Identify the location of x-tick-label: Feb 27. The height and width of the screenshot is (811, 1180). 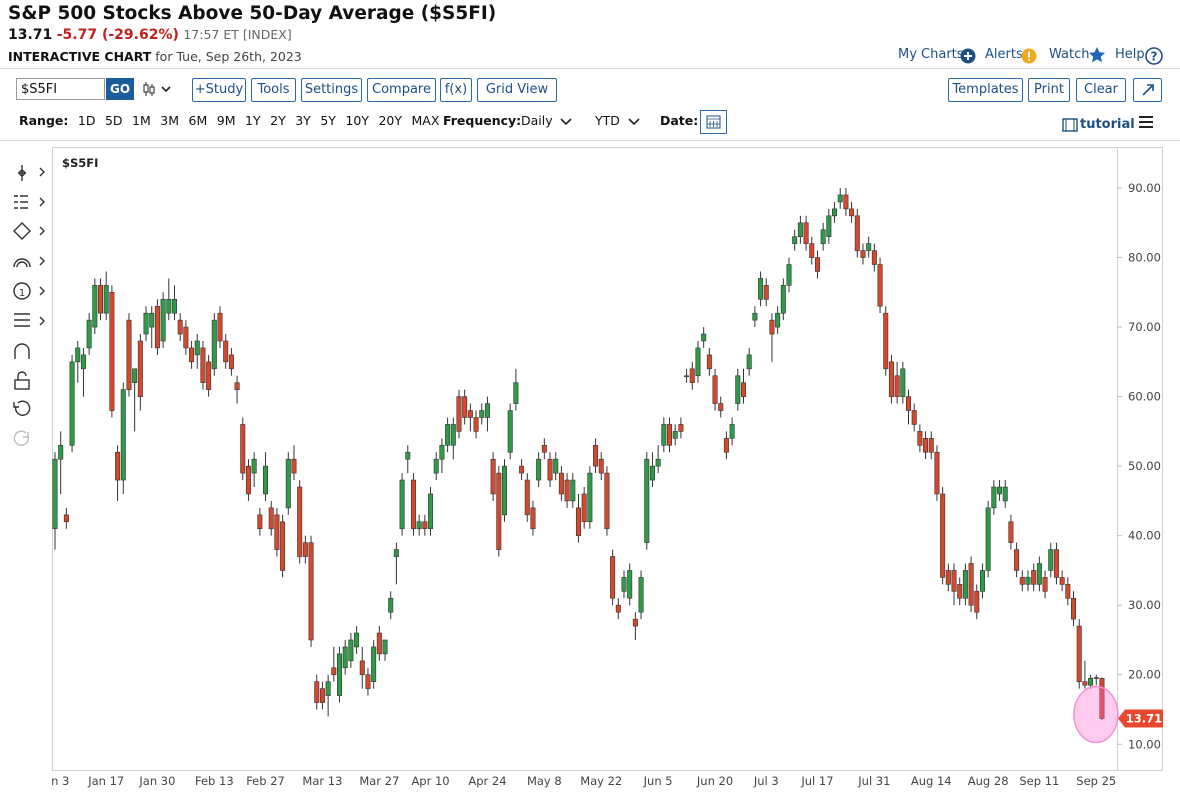
(265, 781).